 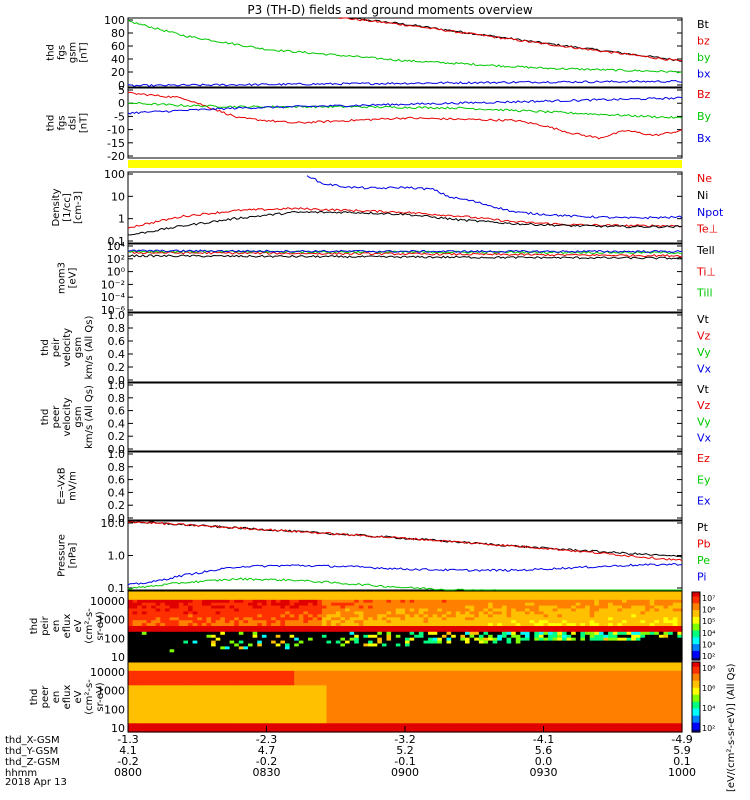 What do you see at coordinates (67, 207) in the screenshot?
I see `ylabel-line: [1/cc]` at bounding box center [67, 207].